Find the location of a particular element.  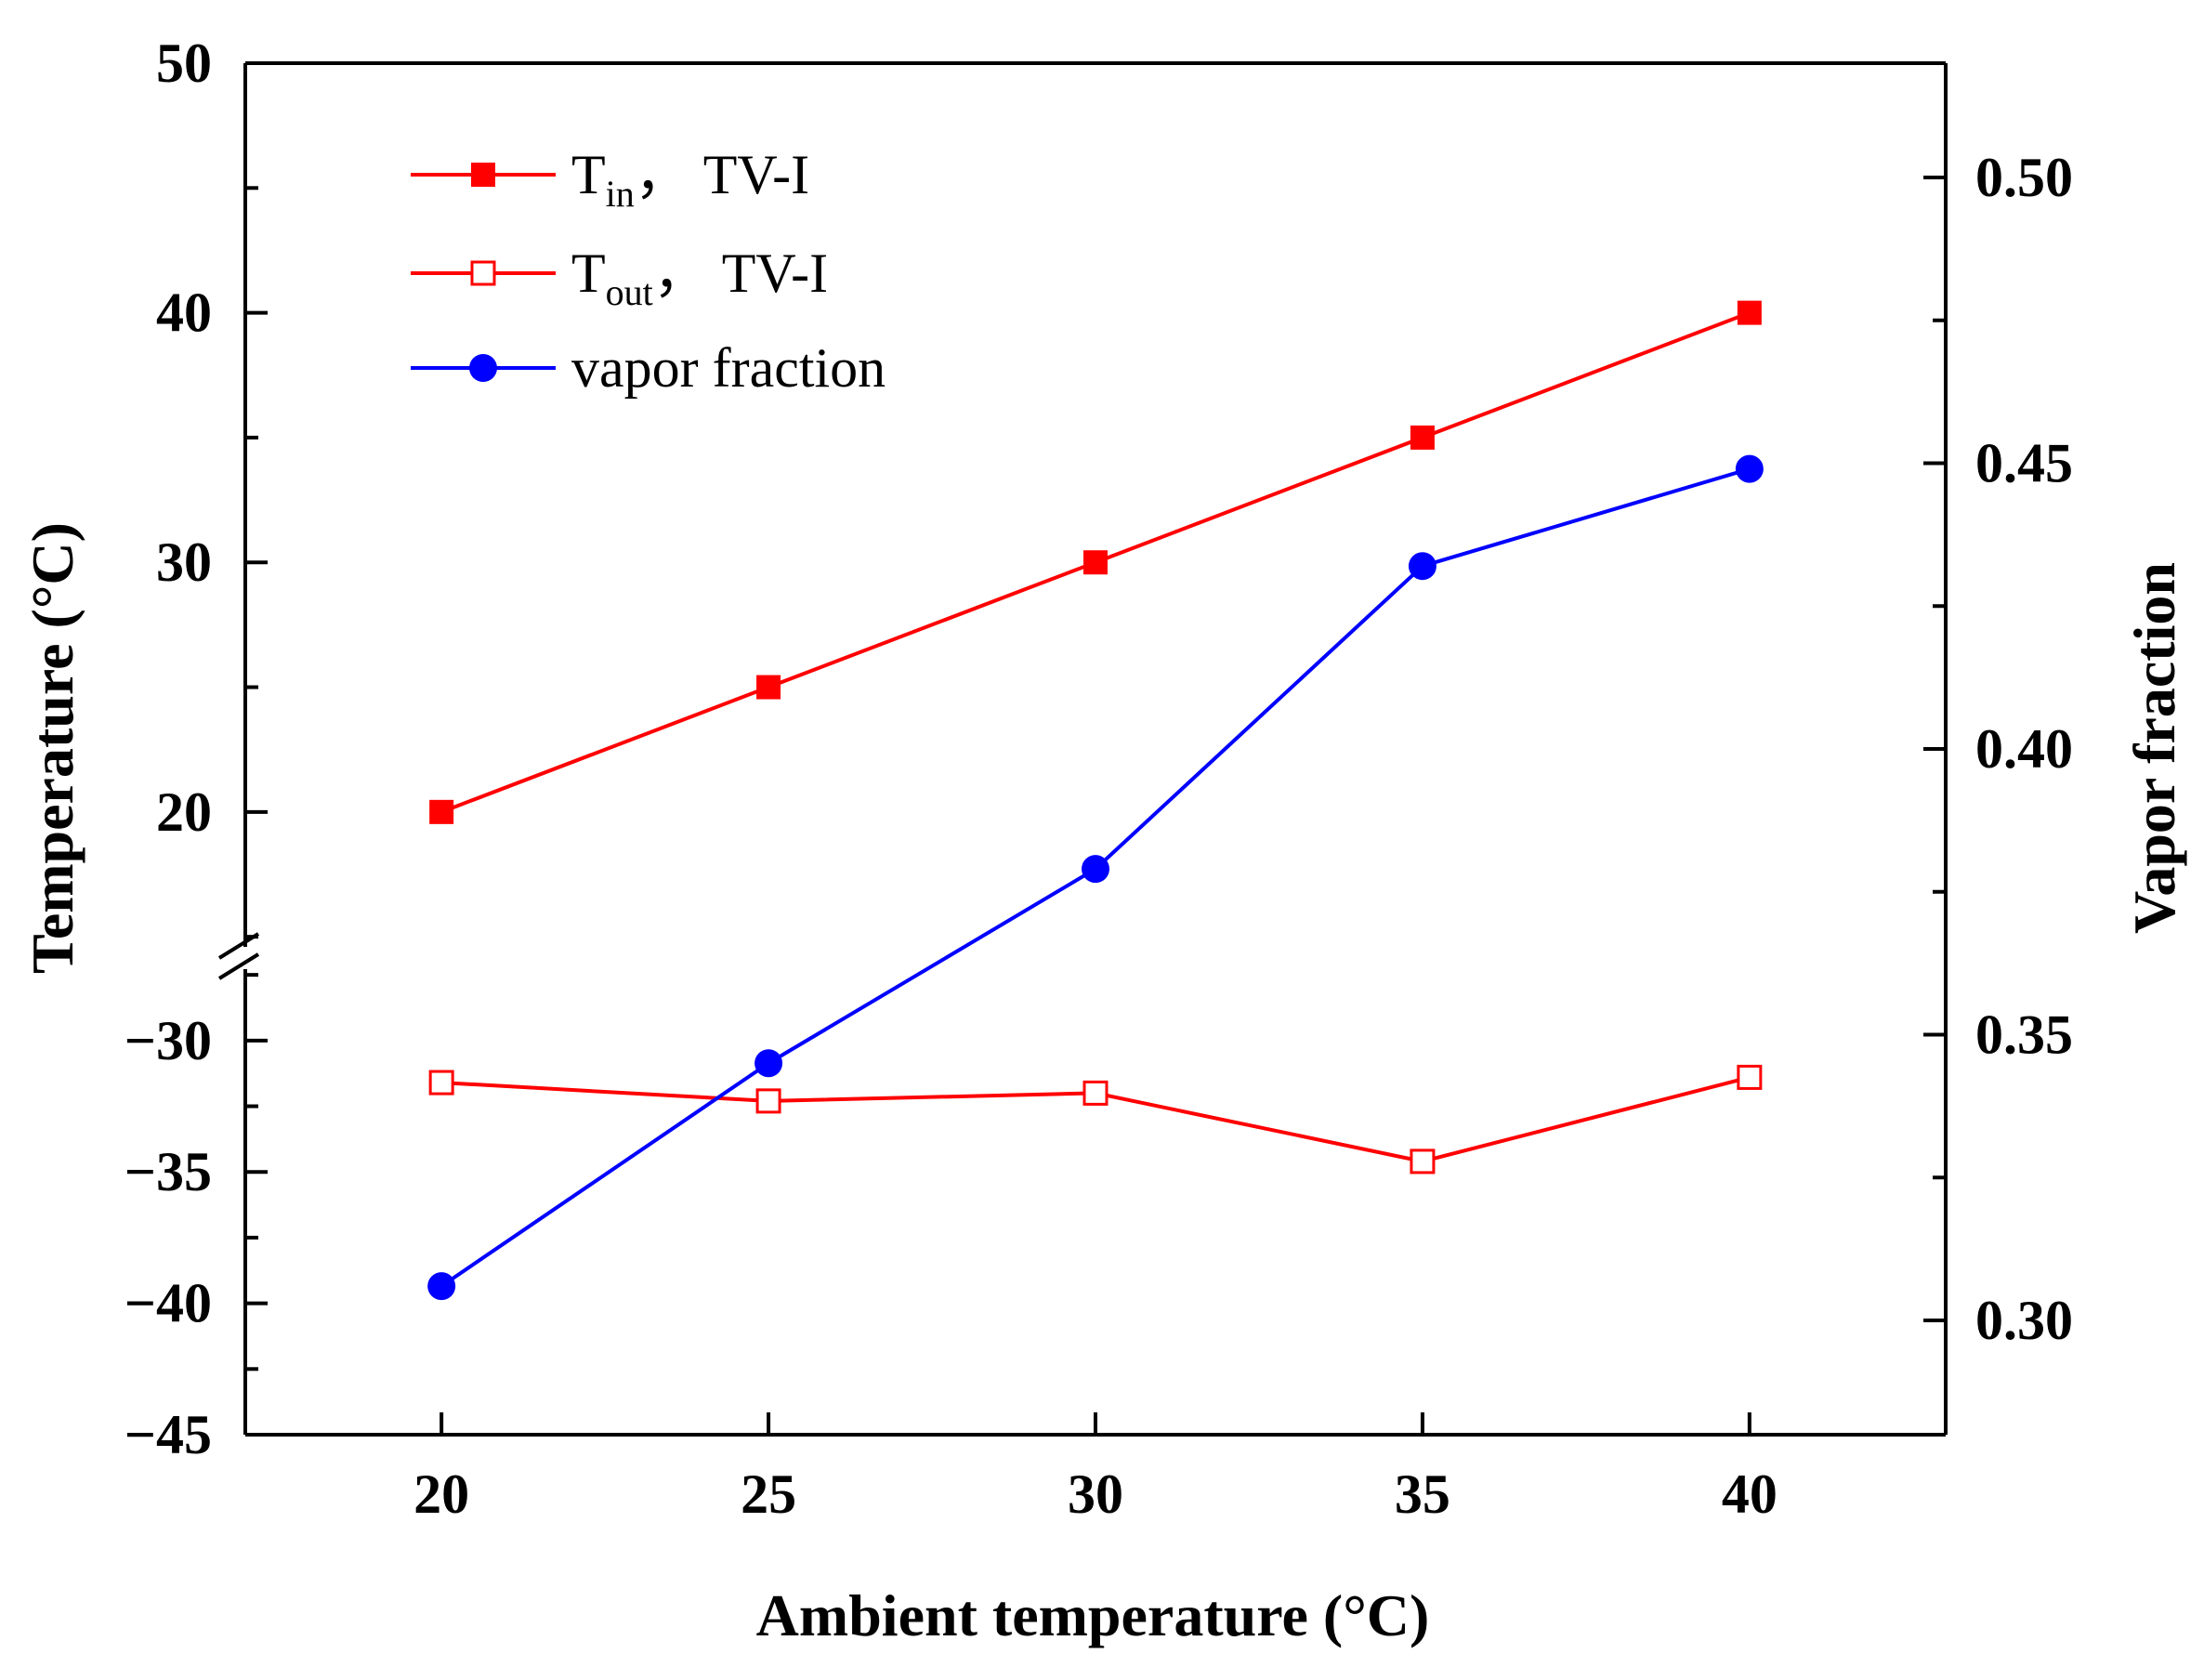

y-axis-right-title: Vapor fraction is located at coordinates (2154, 748).